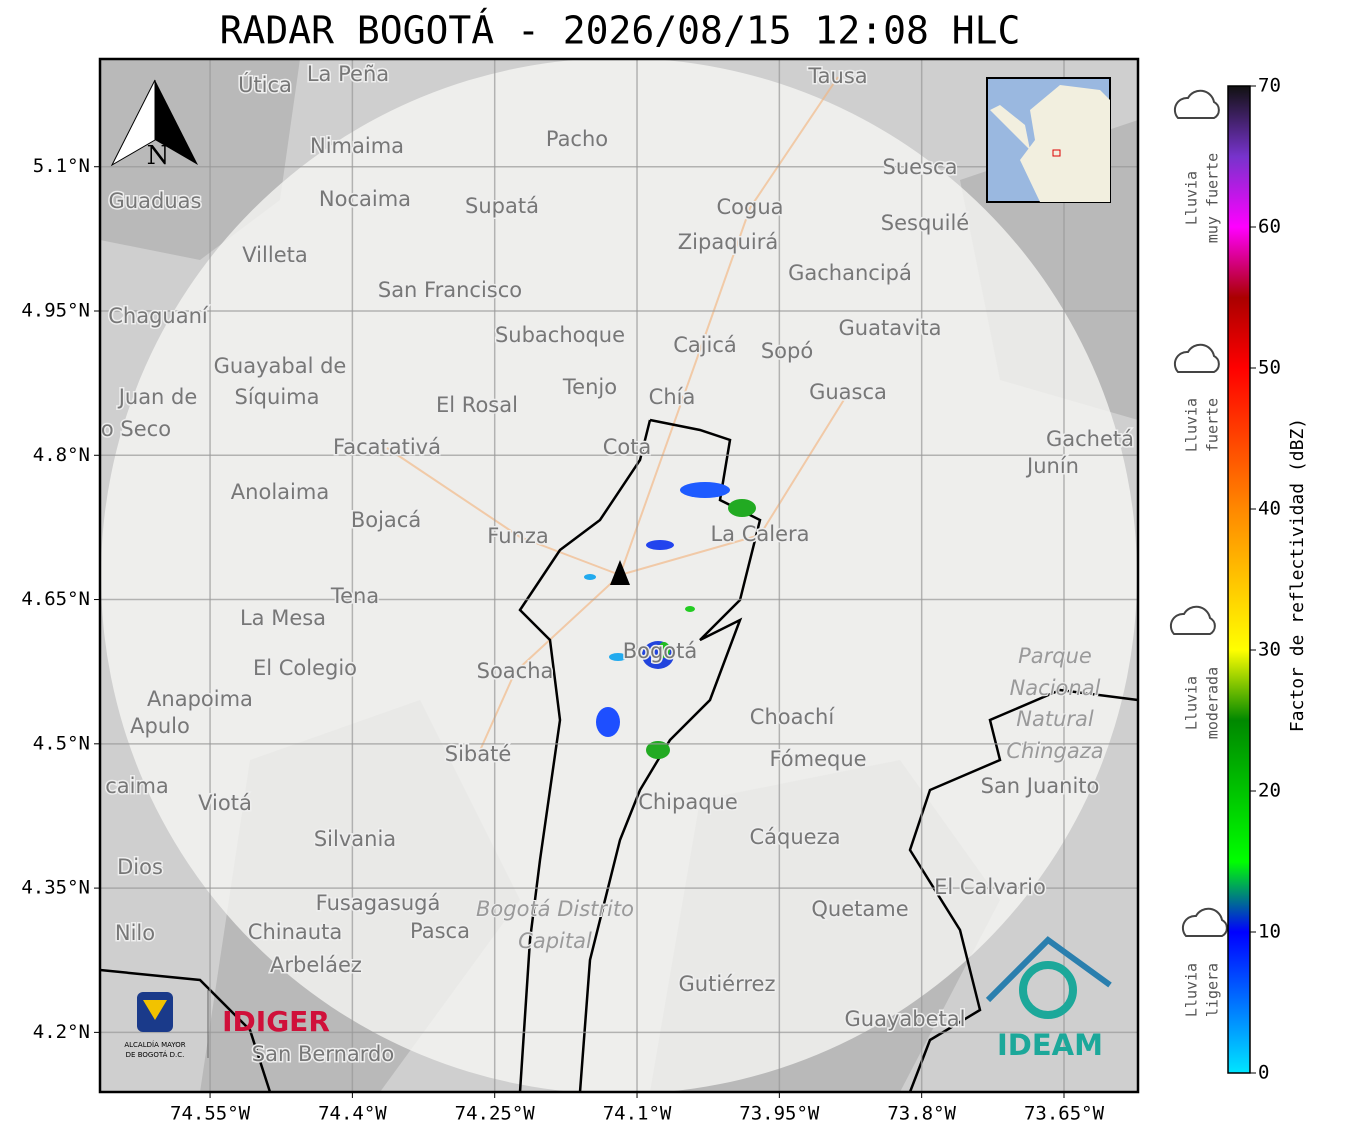 This screenshot has width=1349, height=1139. I want to click on x-tick-label: 74.4°W, so click(352, 1114).